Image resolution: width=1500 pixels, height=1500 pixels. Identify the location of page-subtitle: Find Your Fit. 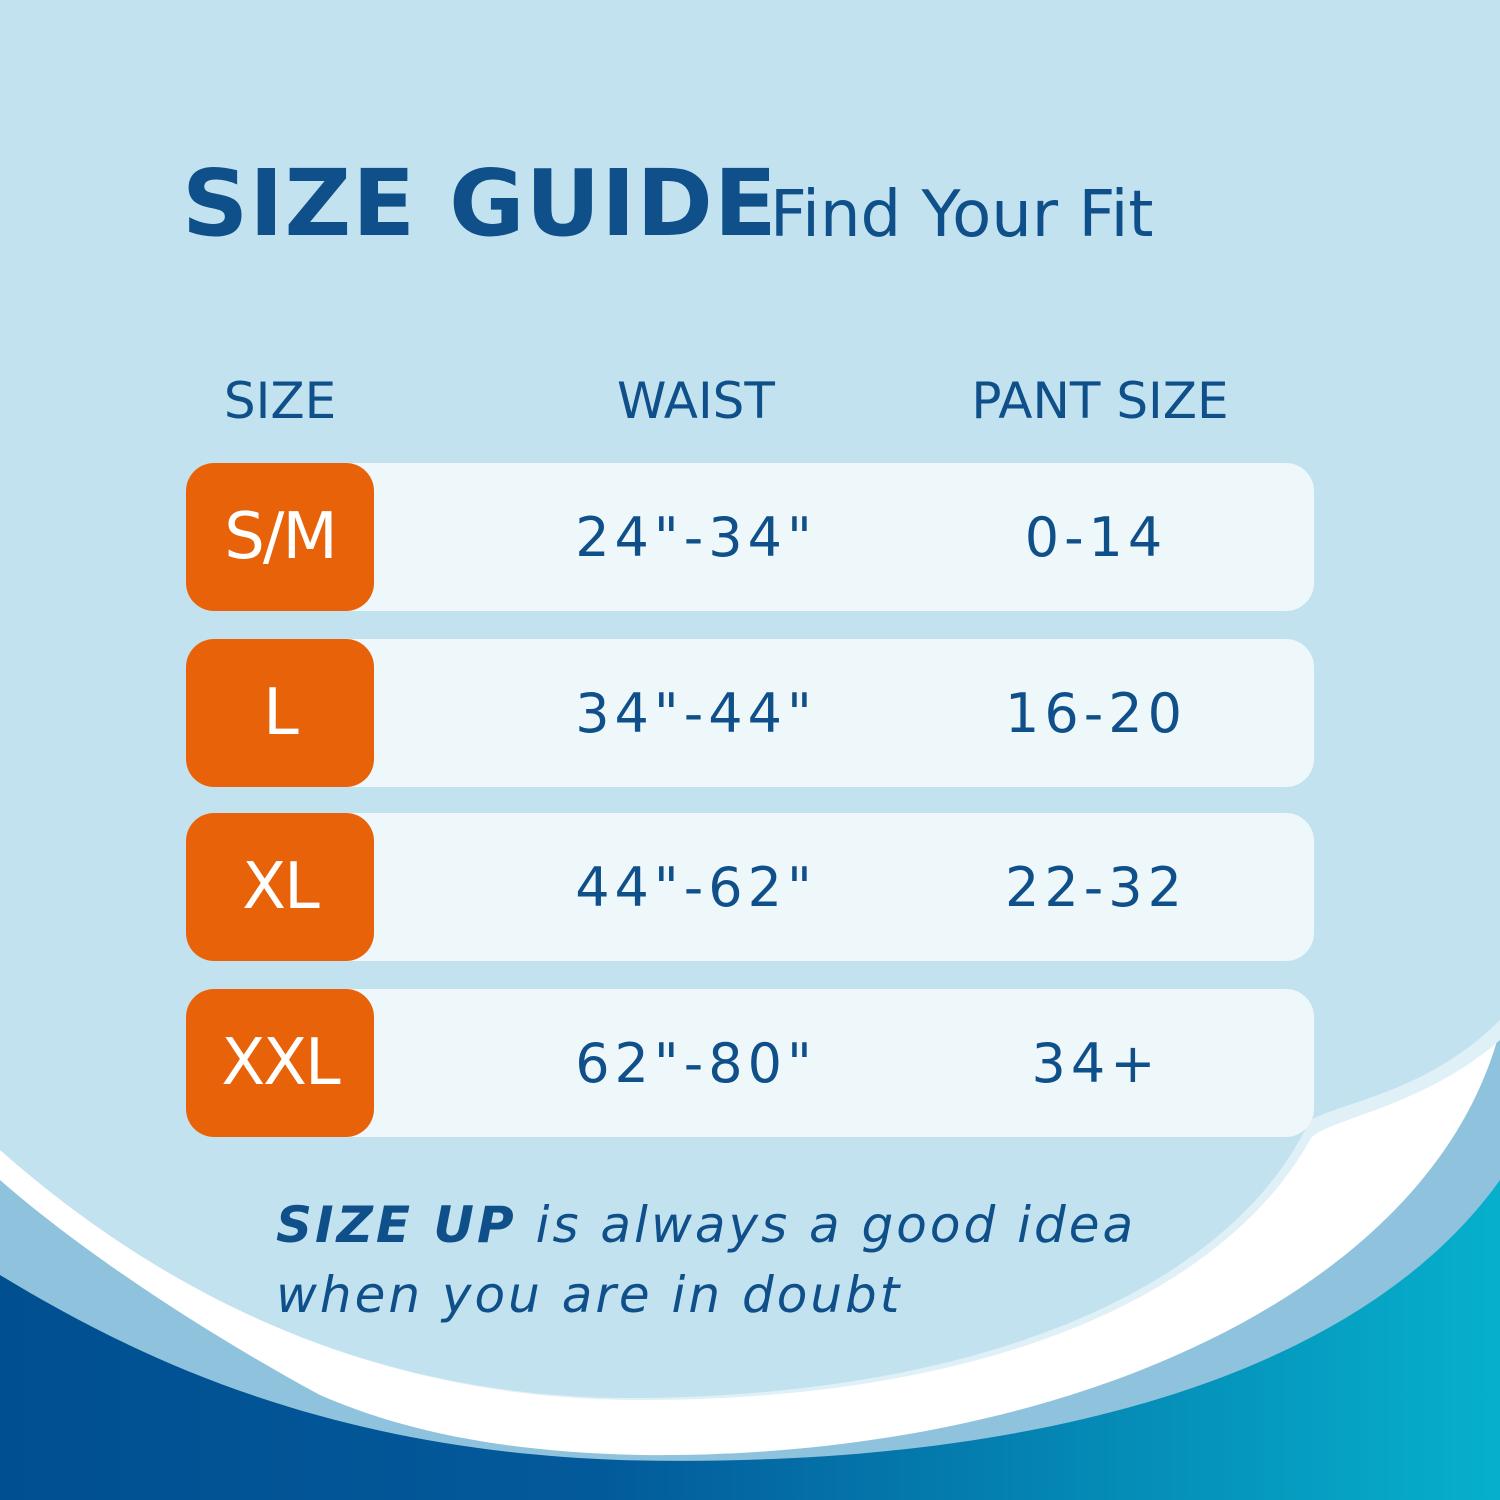
(962, 215).